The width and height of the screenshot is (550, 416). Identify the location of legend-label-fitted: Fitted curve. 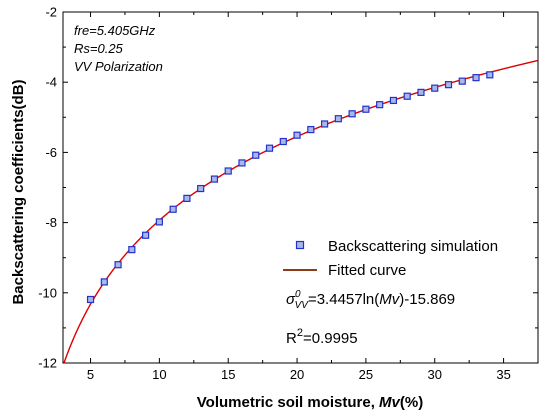
(367, 270).